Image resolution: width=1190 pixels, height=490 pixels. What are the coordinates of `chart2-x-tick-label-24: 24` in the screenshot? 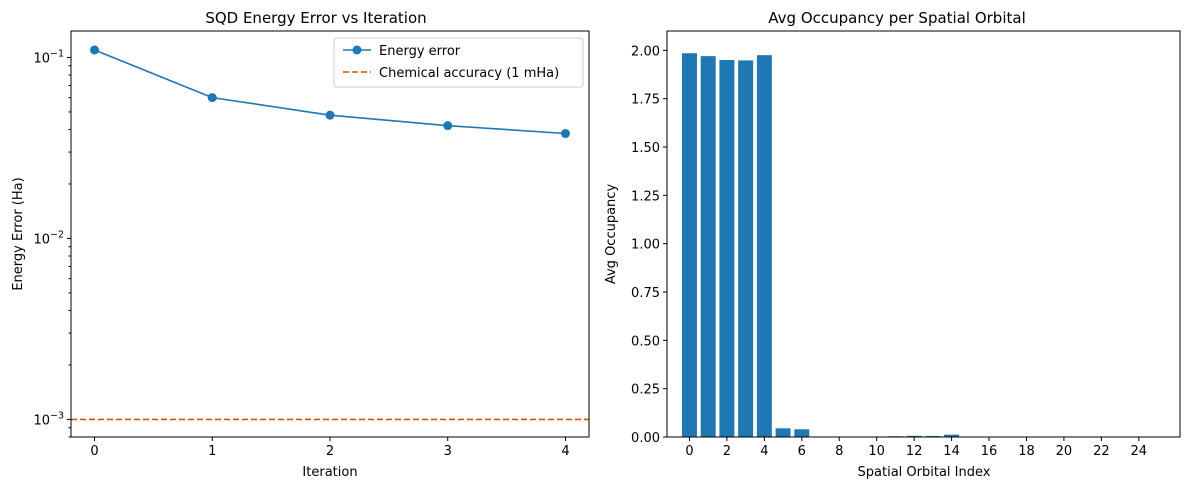 It's located at (1139, 451).